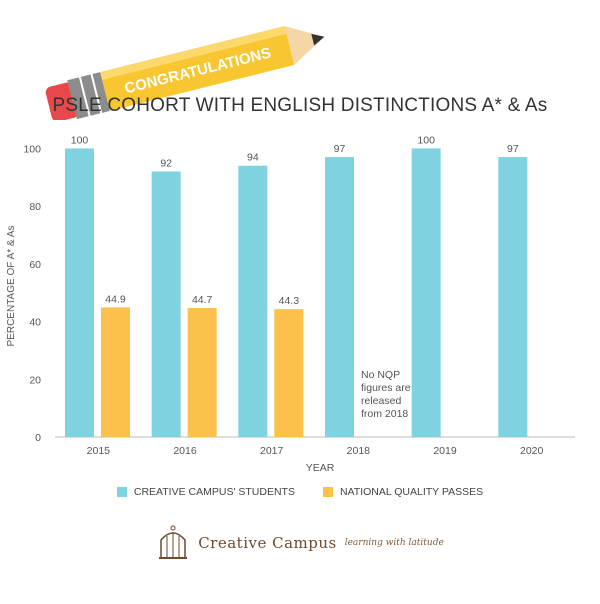  Describe the element at coordinates (426, 292) in the screenshot. I see `bar-creative-2019` at that location.